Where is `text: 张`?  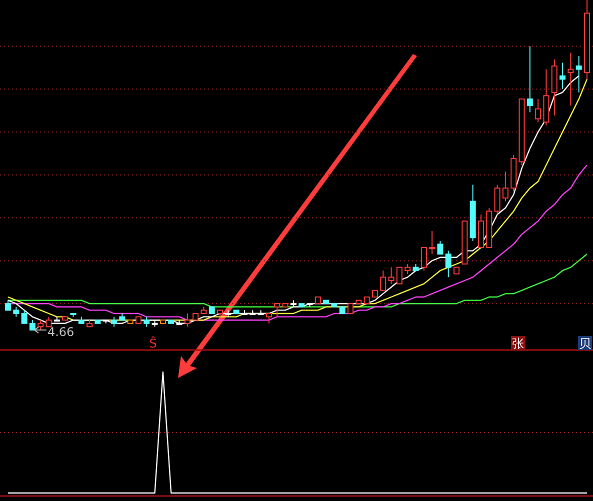
text: 张 is located at coordinates (518, 343).